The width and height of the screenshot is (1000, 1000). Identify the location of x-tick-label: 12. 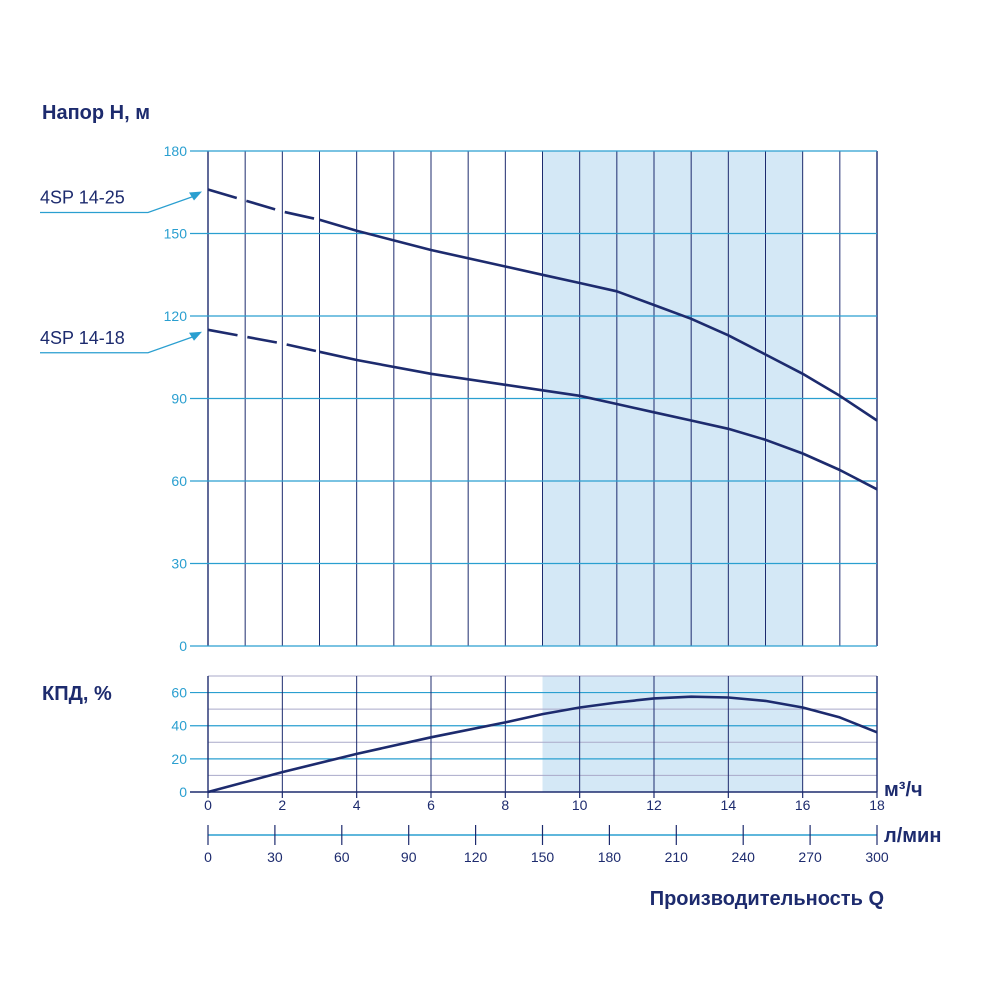
(654, 805).